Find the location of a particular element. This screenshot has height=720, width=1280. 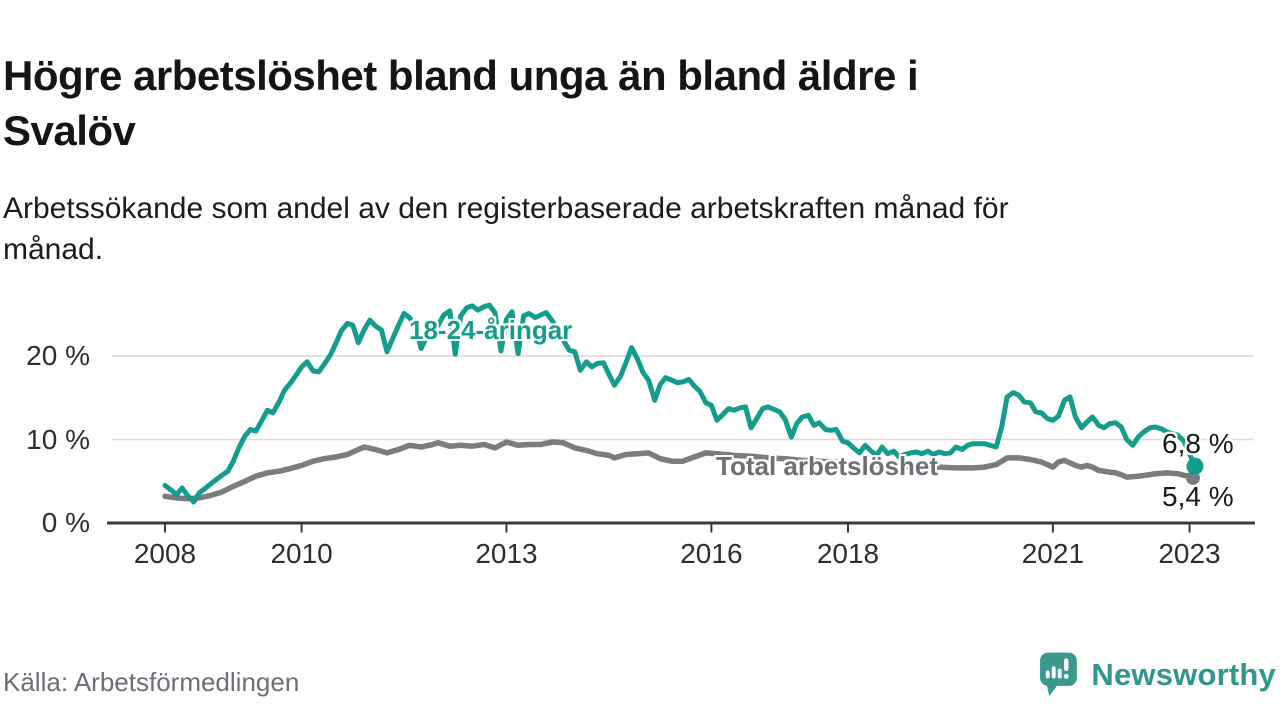

newsworthy-logo: Newsworthy is located at coordinates (1157, 675).